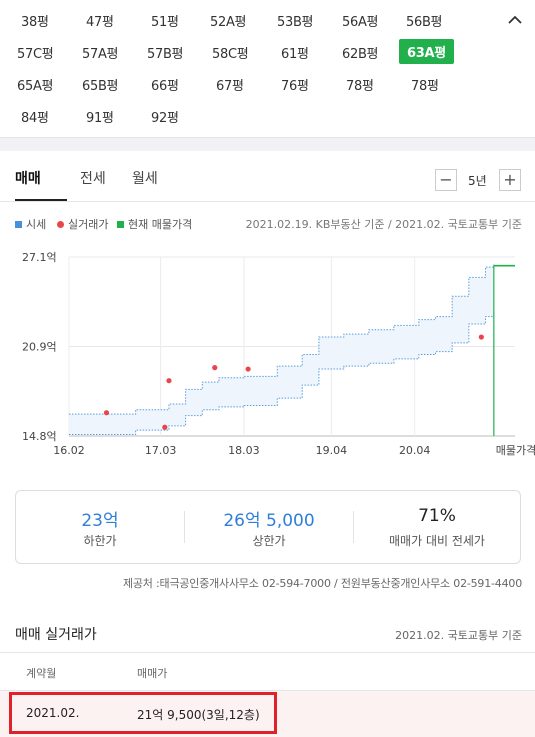 This screenshot has width=535, height=737. I want to click on size-option-selected: 63A평, so click(426, 51).